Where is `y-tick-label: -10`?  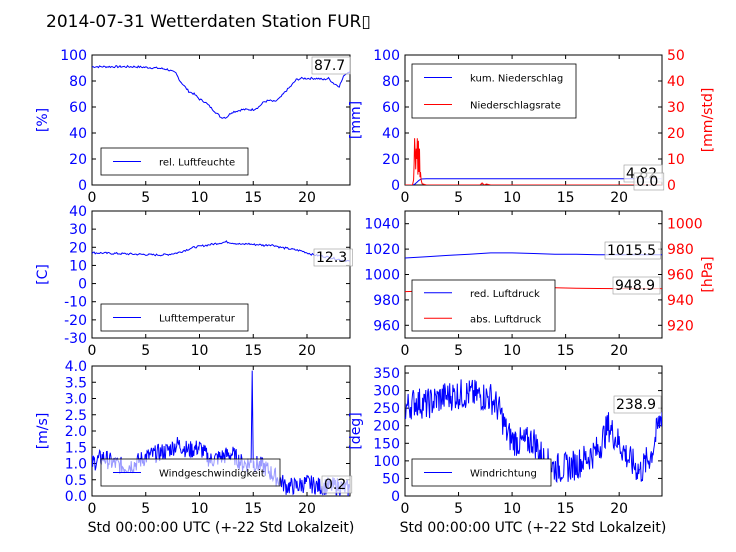
y-tick-label: -10 is located at coordinates (75, 303).